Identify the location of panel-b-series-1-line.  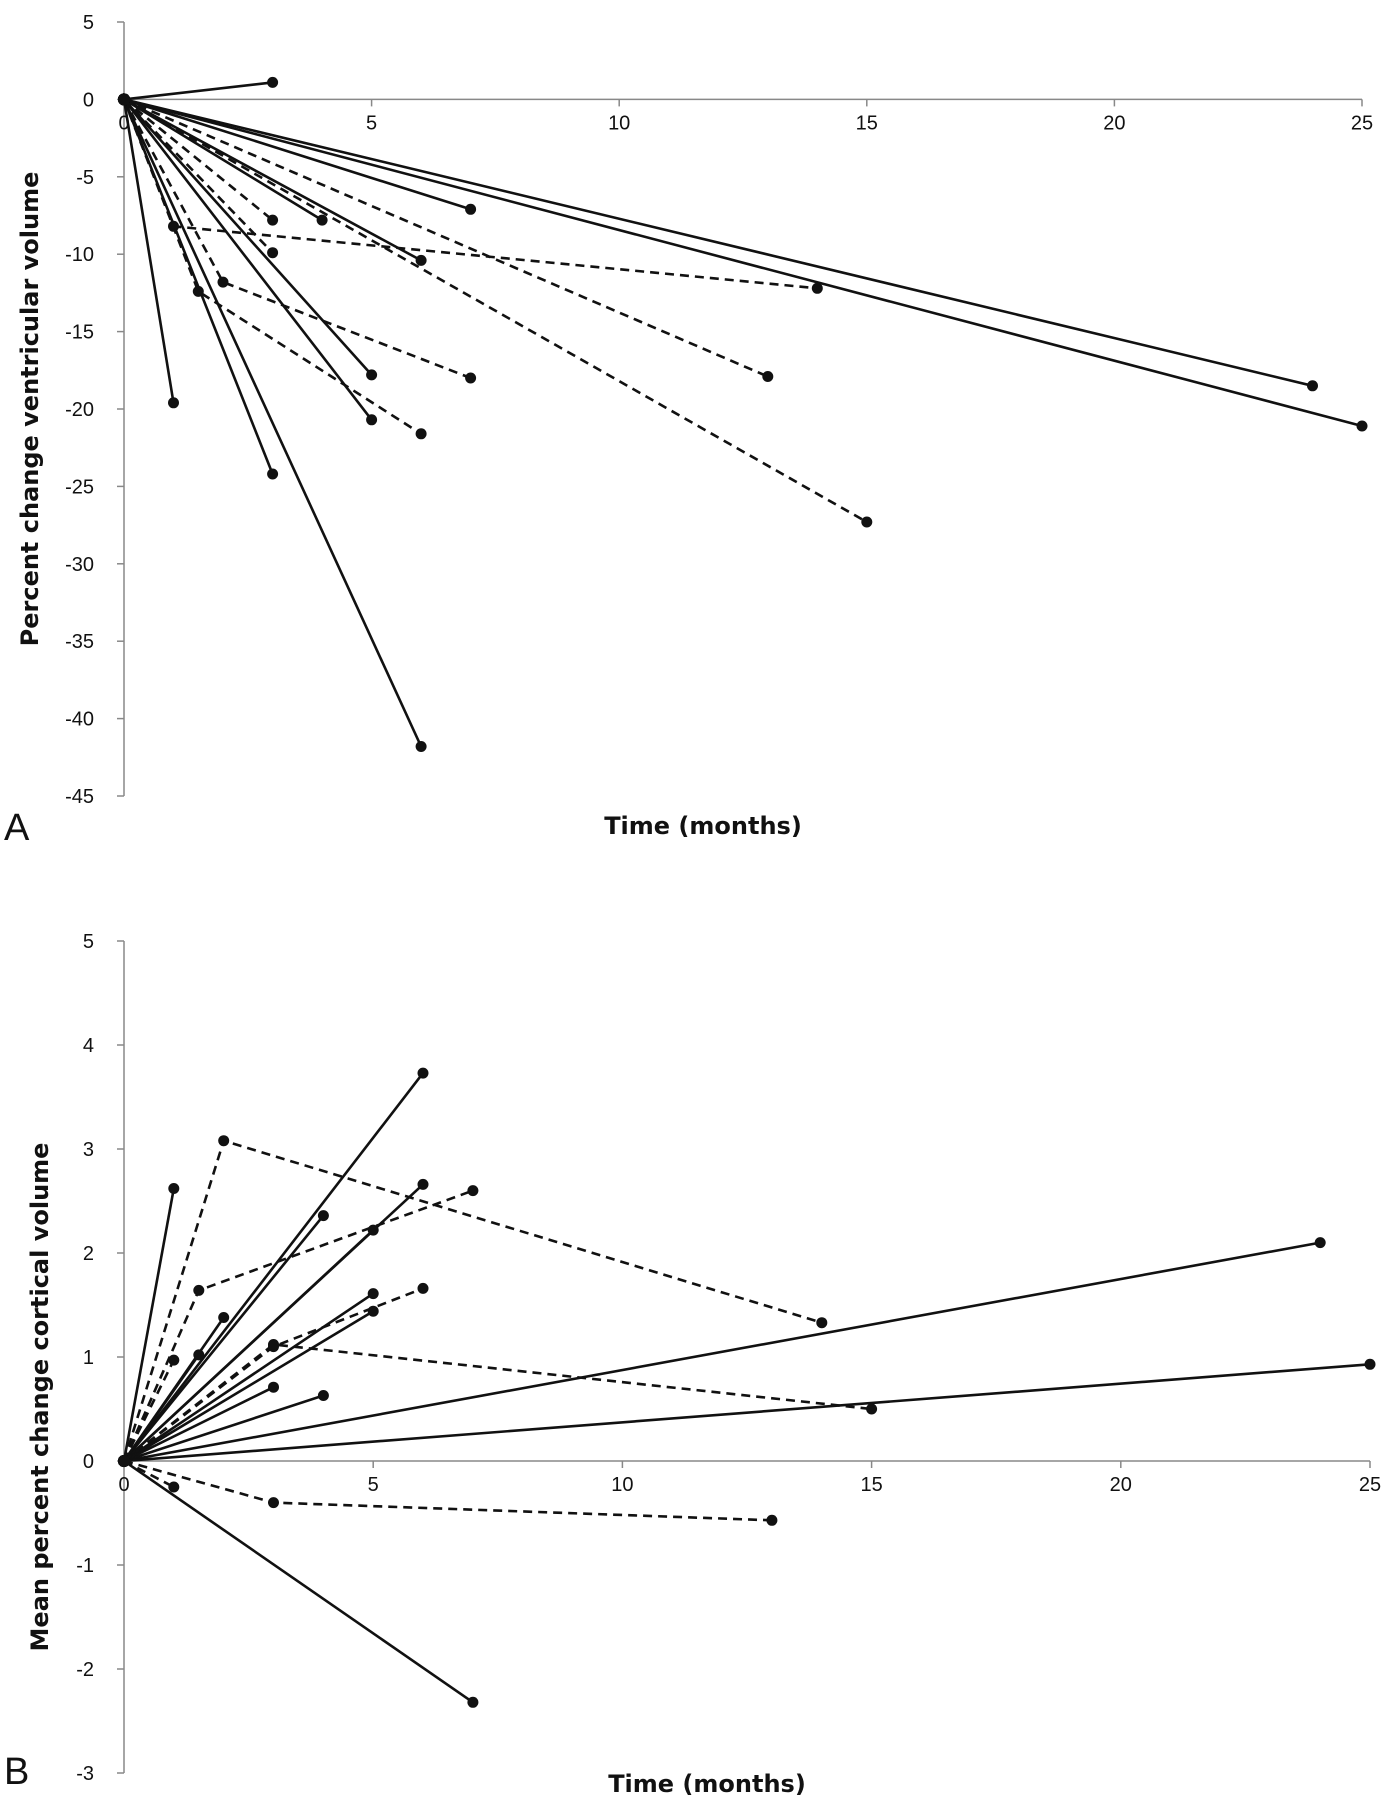
(149, 1325).